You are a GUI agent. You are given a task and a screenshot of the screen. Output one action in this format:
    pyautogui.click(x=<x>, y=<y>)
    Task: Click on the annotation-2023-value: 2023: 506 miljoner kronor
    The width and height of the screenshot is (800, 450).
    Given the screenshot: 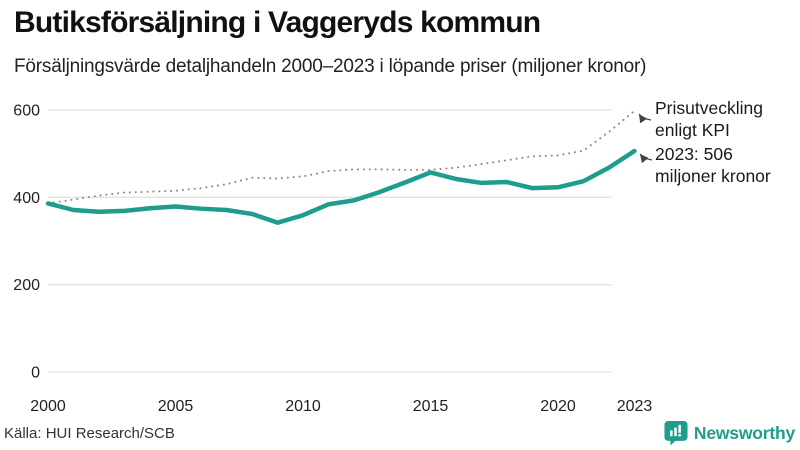 What is the action you would take?
    pyautogui.click(x=713, y=165)
    